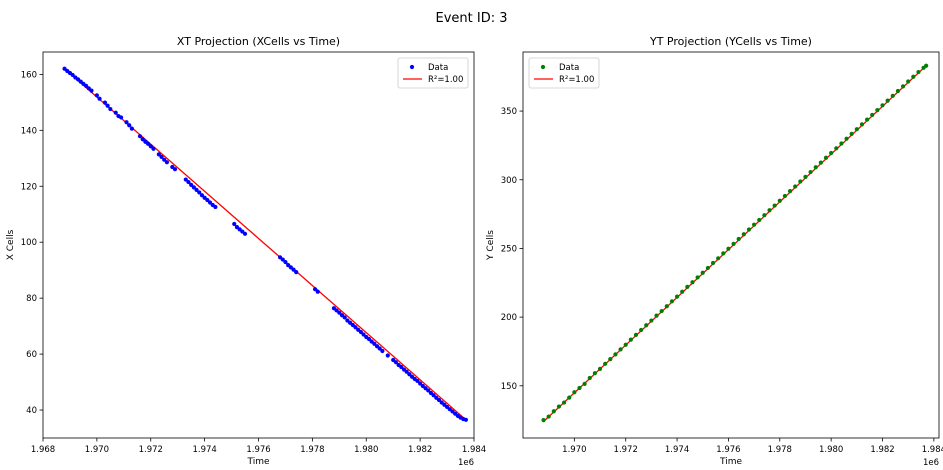 The height and width of the screenshot is (470, 943). I want to click on y-tick-label: 40, so click(31, 411).